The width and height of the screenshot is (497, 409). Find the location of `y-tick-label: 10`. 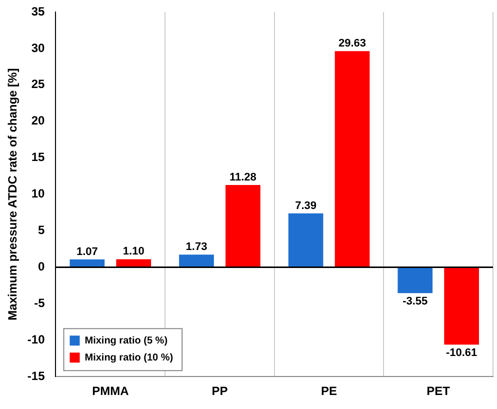

y-tick-label: 10 is located at coordinates (38, 193).